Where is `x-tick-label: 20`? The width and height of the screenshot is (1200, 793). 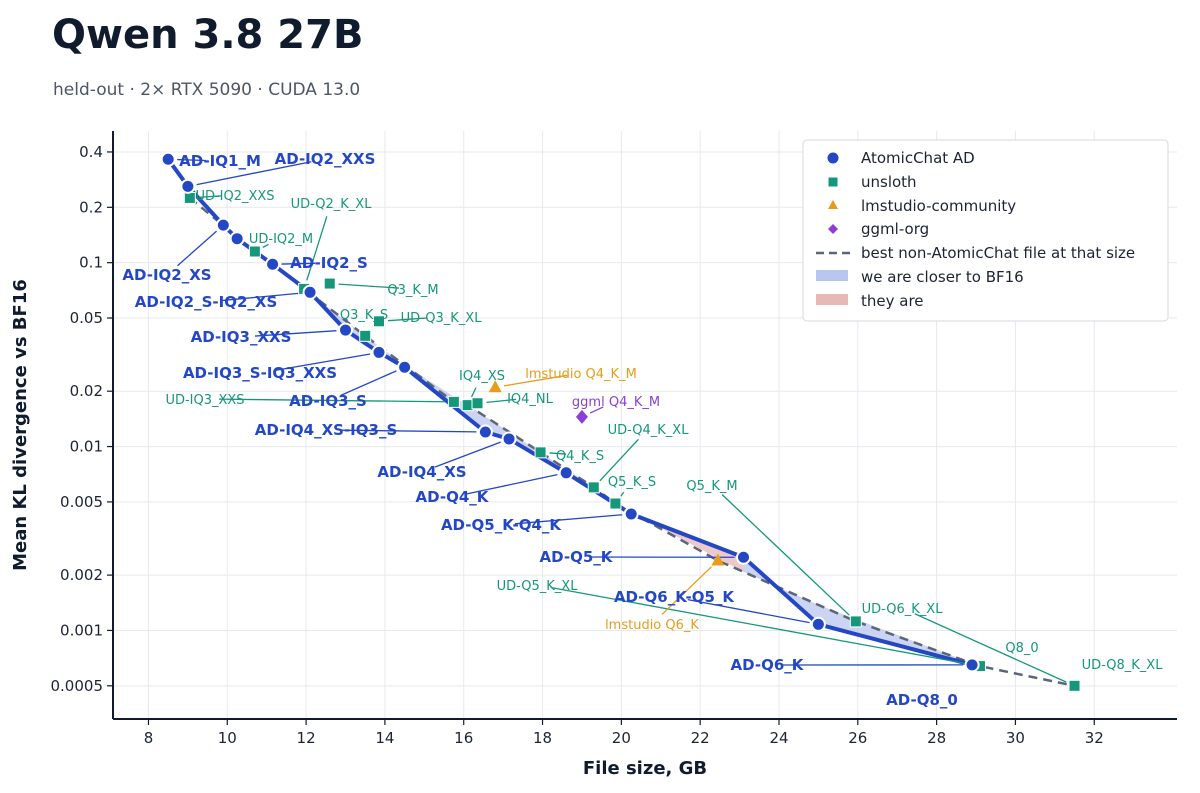
x-tick-label: 20 is located at coordinates (621, 738).